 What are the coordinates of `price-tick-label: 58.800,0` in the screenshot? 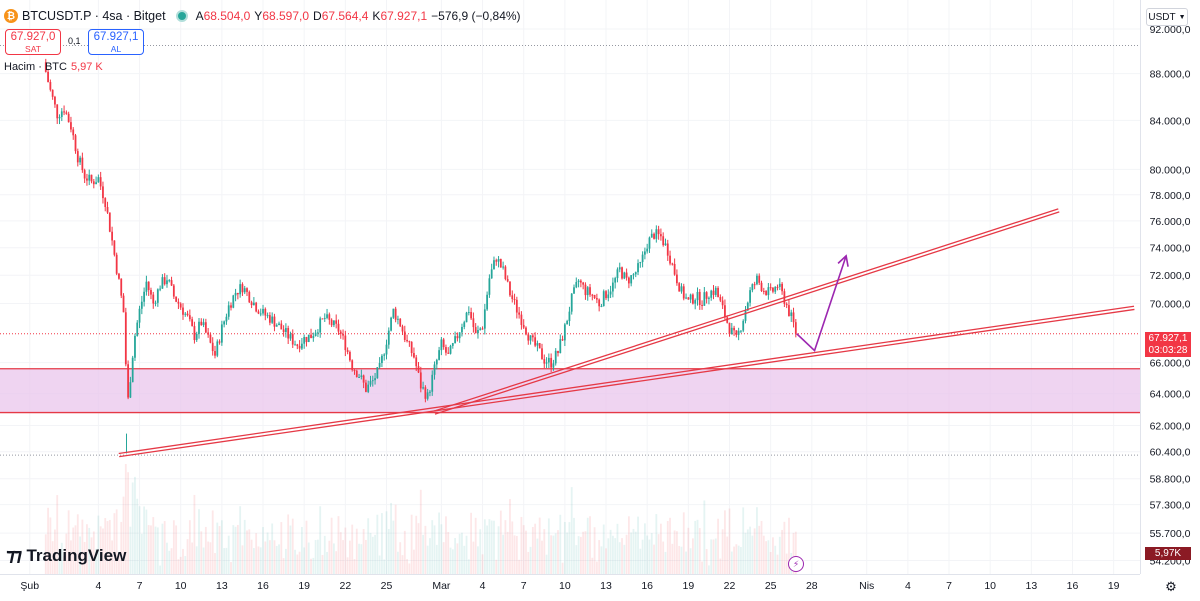 It's located at (1170, 480).